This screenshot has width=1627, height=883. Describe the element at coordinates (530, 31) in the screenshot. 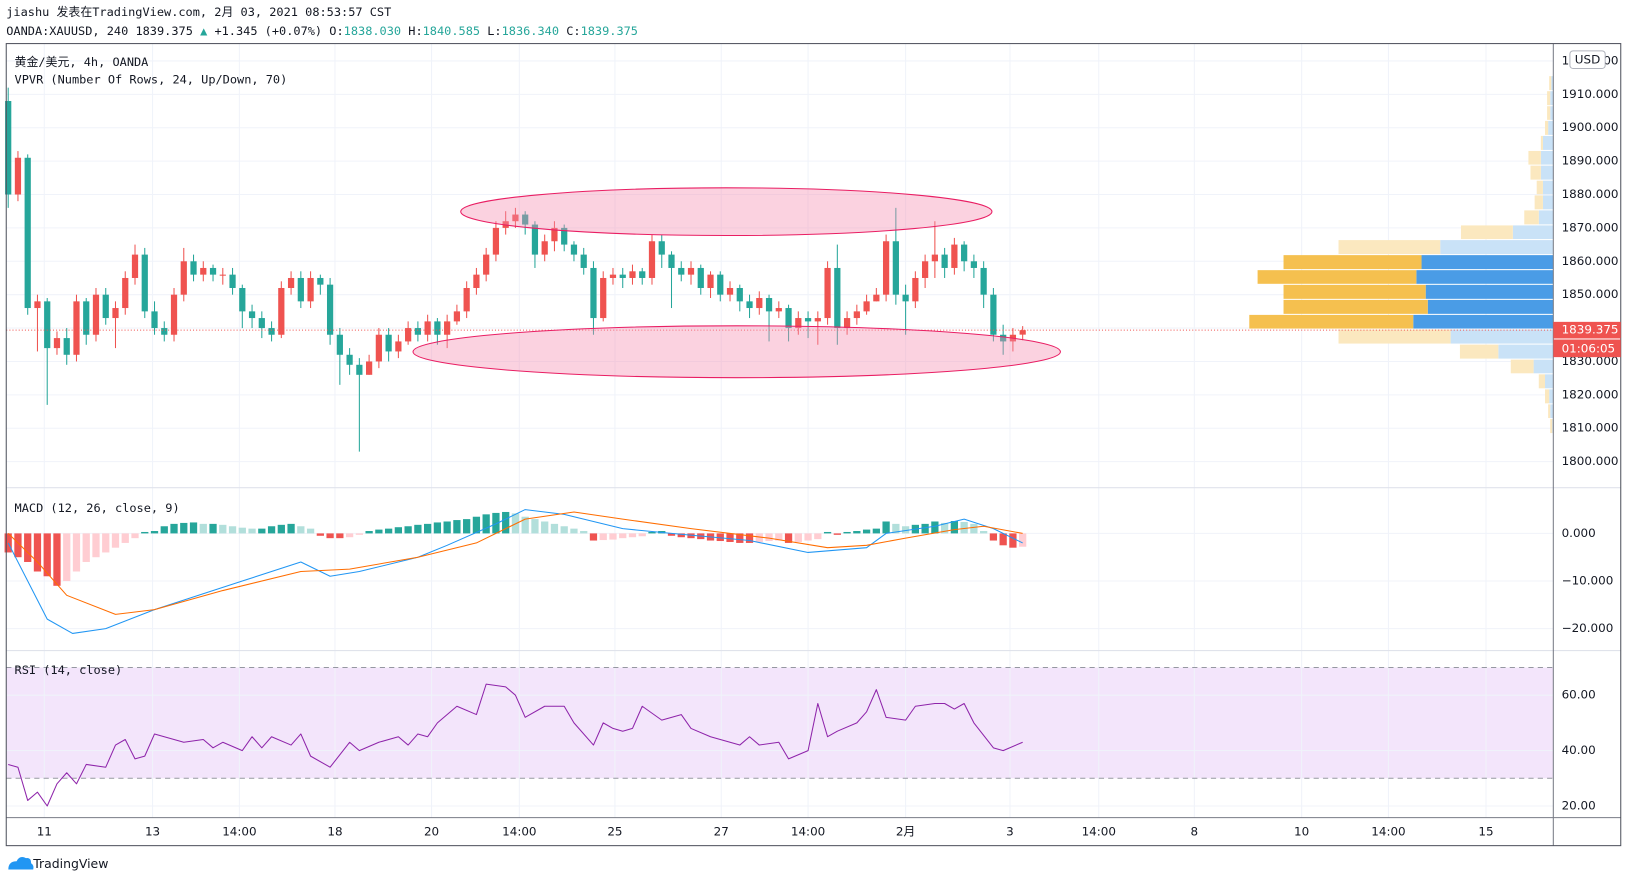

I see `ohlc-value: 1836.340` at that location.